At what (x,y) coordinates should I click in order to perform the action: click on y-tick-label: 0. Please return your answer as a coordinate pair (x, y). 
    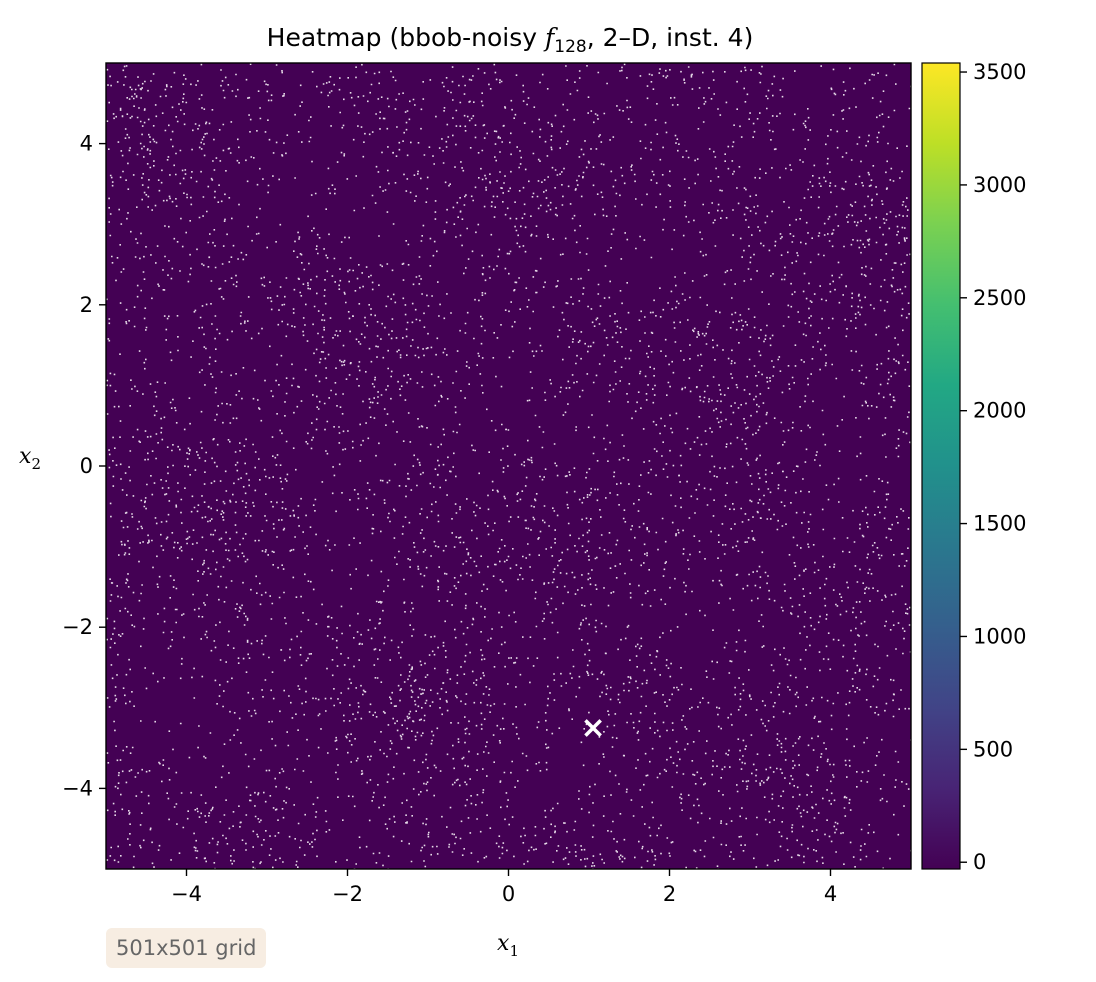
    Looking at the image, I should click on (86, 466).